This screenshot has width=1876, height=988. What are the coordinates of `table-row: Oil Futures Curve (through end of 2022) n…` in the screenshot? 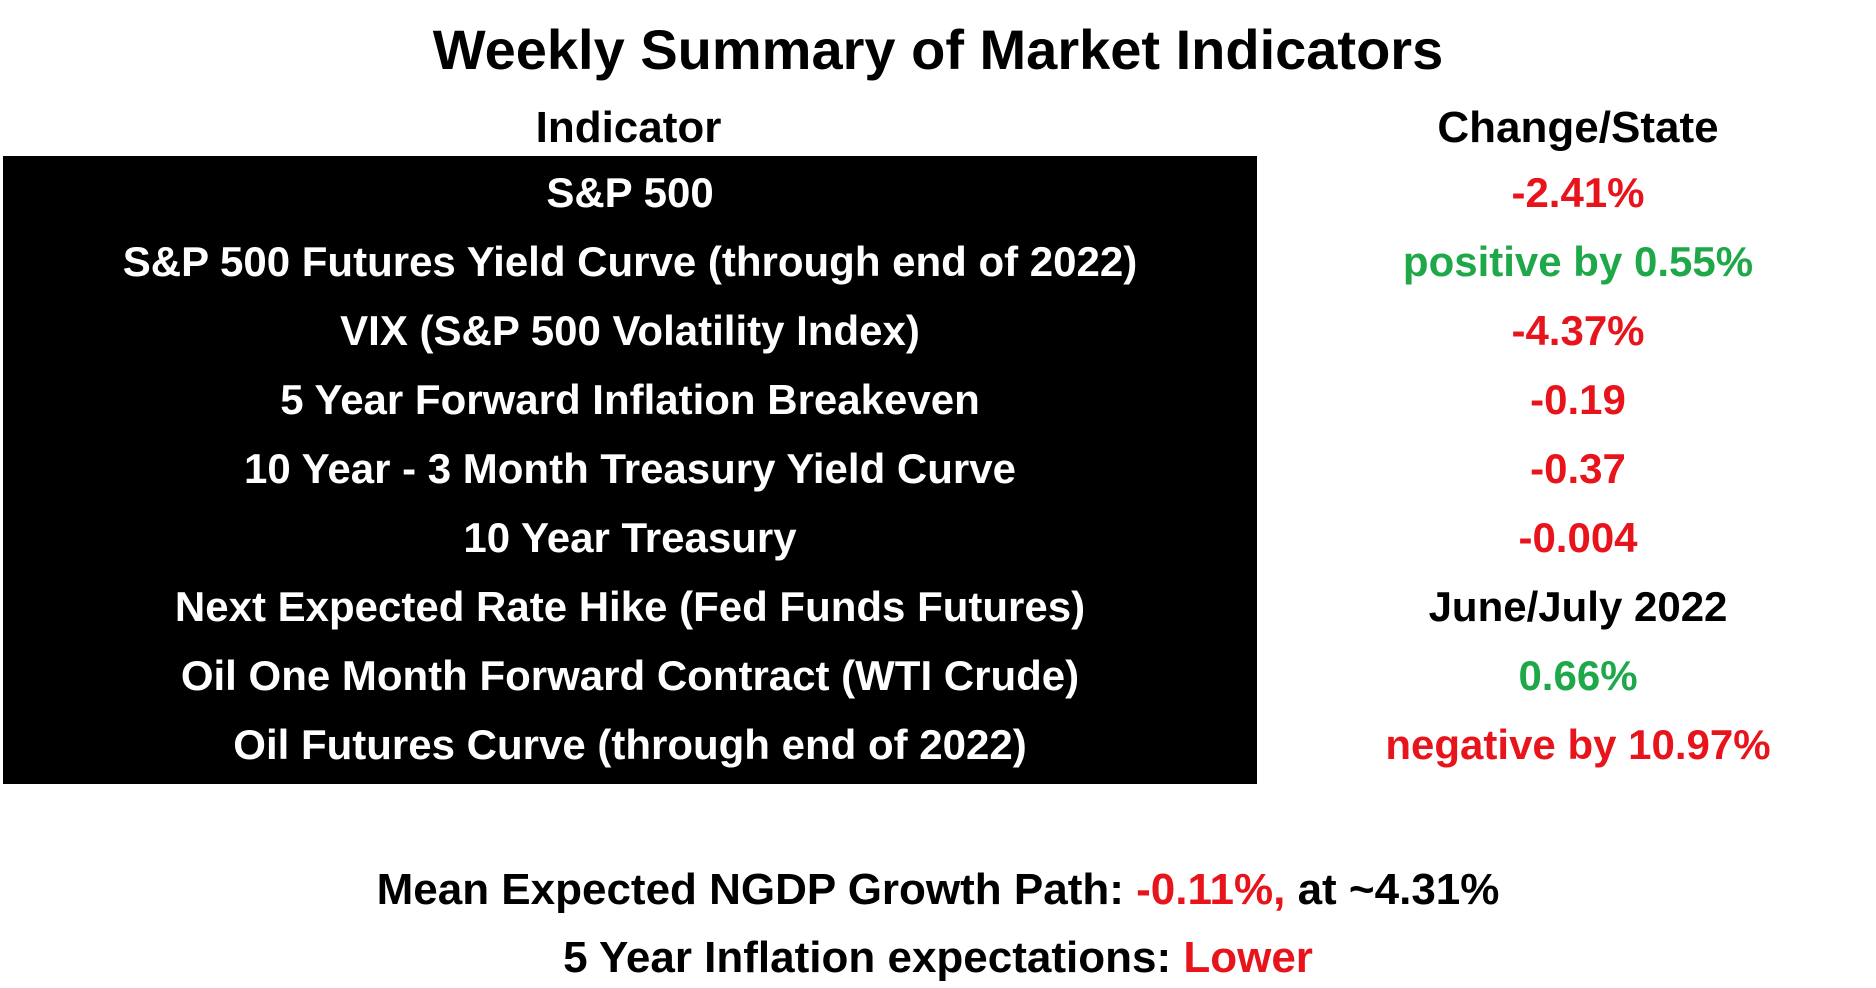 It's located at (938, 744).